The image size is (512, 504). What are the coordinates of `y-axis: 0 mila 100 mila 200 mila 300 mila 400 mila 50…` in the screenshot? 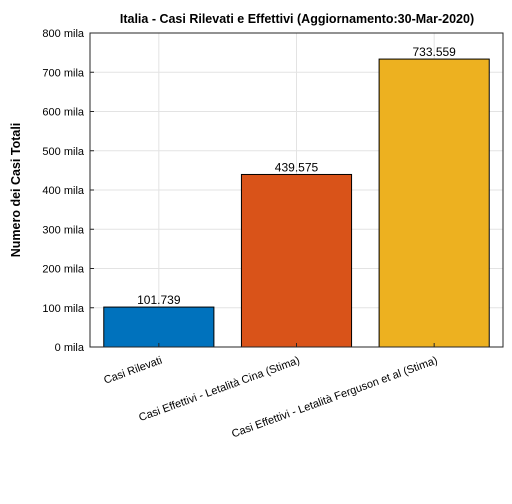 It's located at (68, 191).